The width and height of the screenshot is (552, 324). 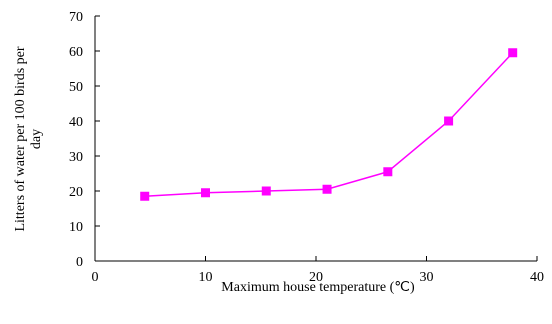 I want to click on y-ticks: 0 10 20 30 40 50 60 70, so click(x=84, y=140).